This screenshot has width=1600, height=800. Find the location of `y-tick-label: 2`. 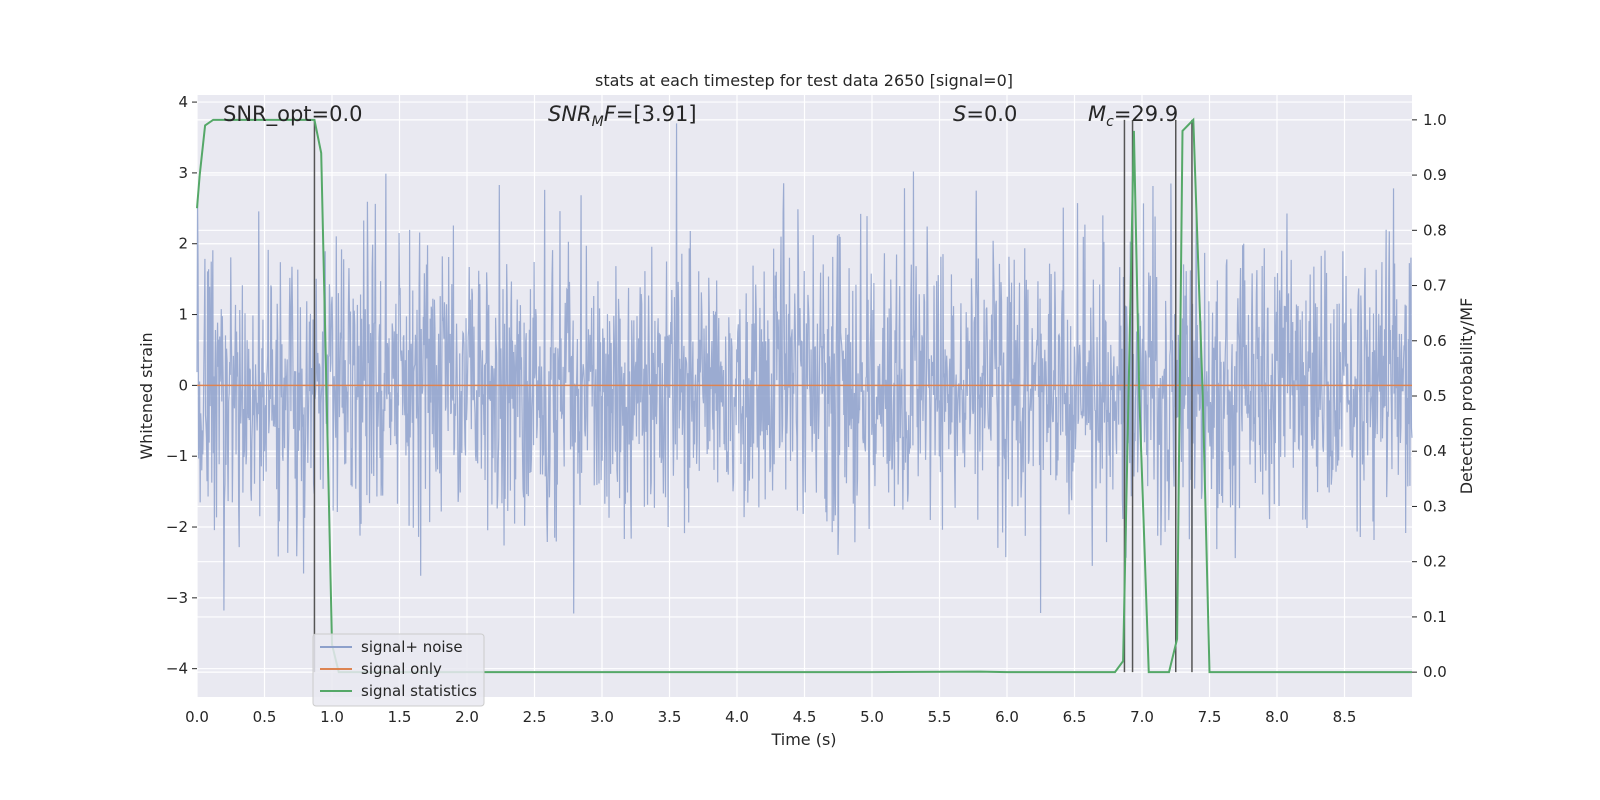

y-tick-label: 2 is located at coordinates (183, 244).